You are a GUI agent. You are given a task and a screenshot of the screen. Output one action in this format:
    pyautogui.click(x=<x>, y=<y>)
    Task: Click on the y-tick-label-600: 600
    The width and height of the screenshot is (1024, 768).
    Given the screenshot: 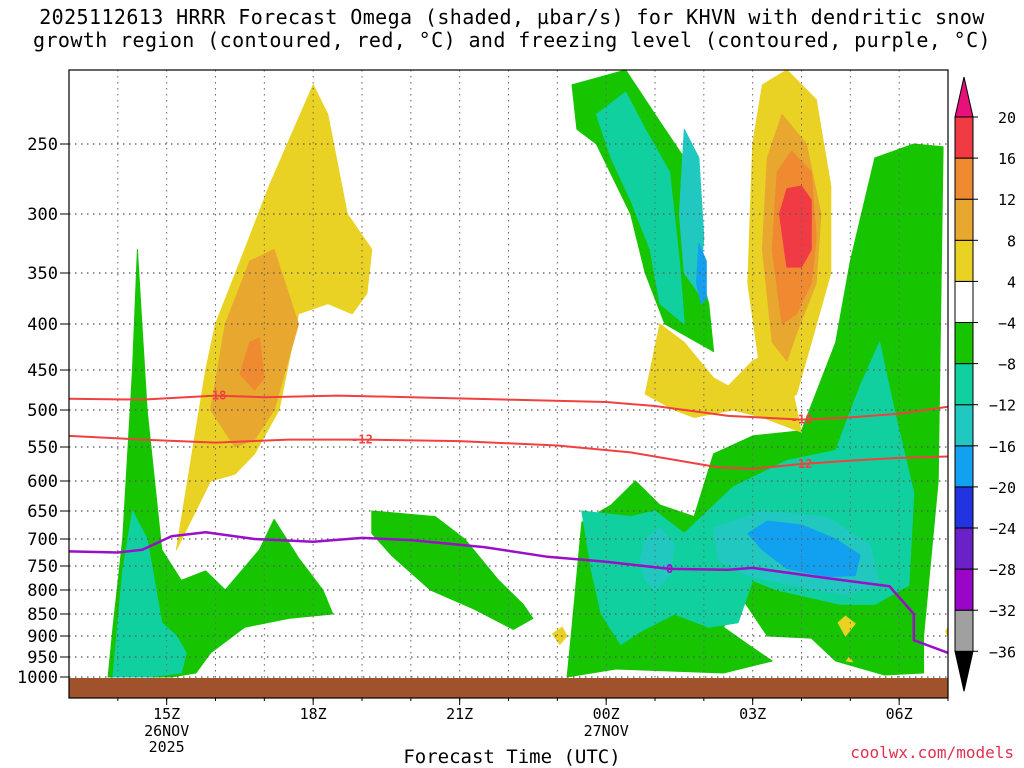 What is the action you would take?
    pyautogui.click(x=42, y=482)
    